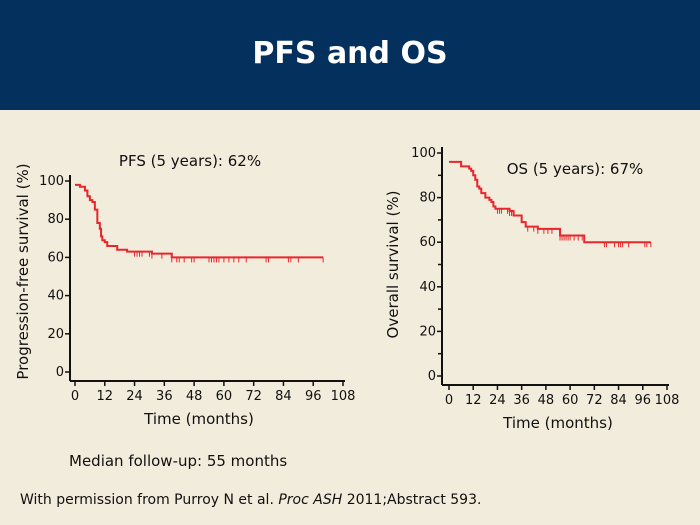 The width and height of the screenshot is (700, 525). I want to click on survival-annotation: OS (5 years): 67%, so click(575, 169).